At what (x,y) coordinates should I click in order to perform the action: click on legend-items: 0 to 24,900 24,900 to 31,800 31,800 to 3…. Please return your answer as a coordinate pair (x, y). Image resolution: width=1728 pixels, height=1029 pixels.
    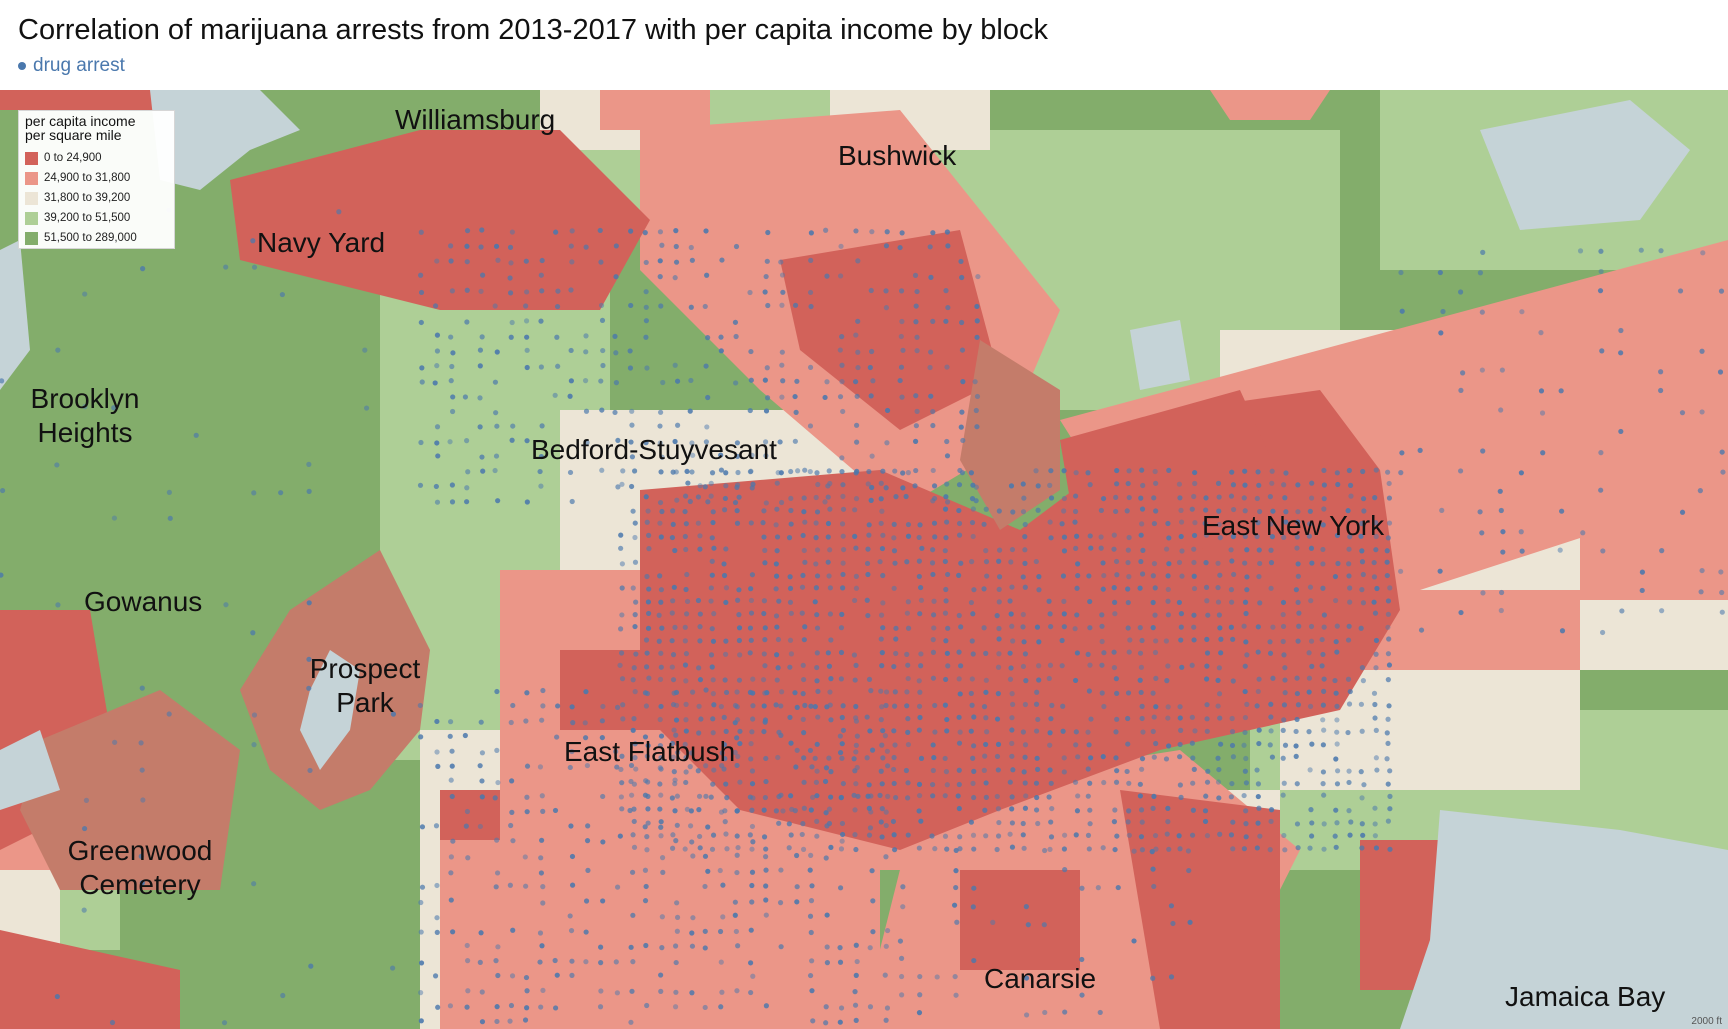
    Looking at the image, I should click on (81, 198).